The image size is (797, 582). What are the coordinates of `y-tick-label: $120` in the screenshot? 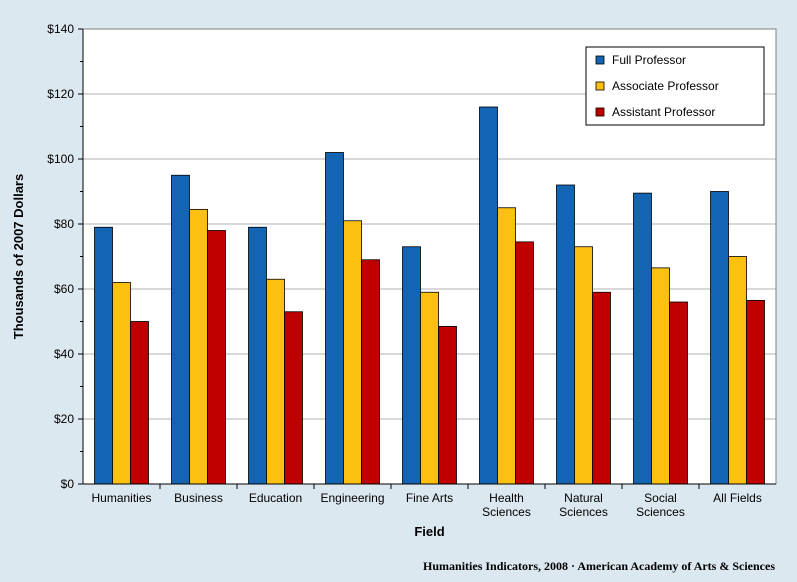 It's located at (60, 94).